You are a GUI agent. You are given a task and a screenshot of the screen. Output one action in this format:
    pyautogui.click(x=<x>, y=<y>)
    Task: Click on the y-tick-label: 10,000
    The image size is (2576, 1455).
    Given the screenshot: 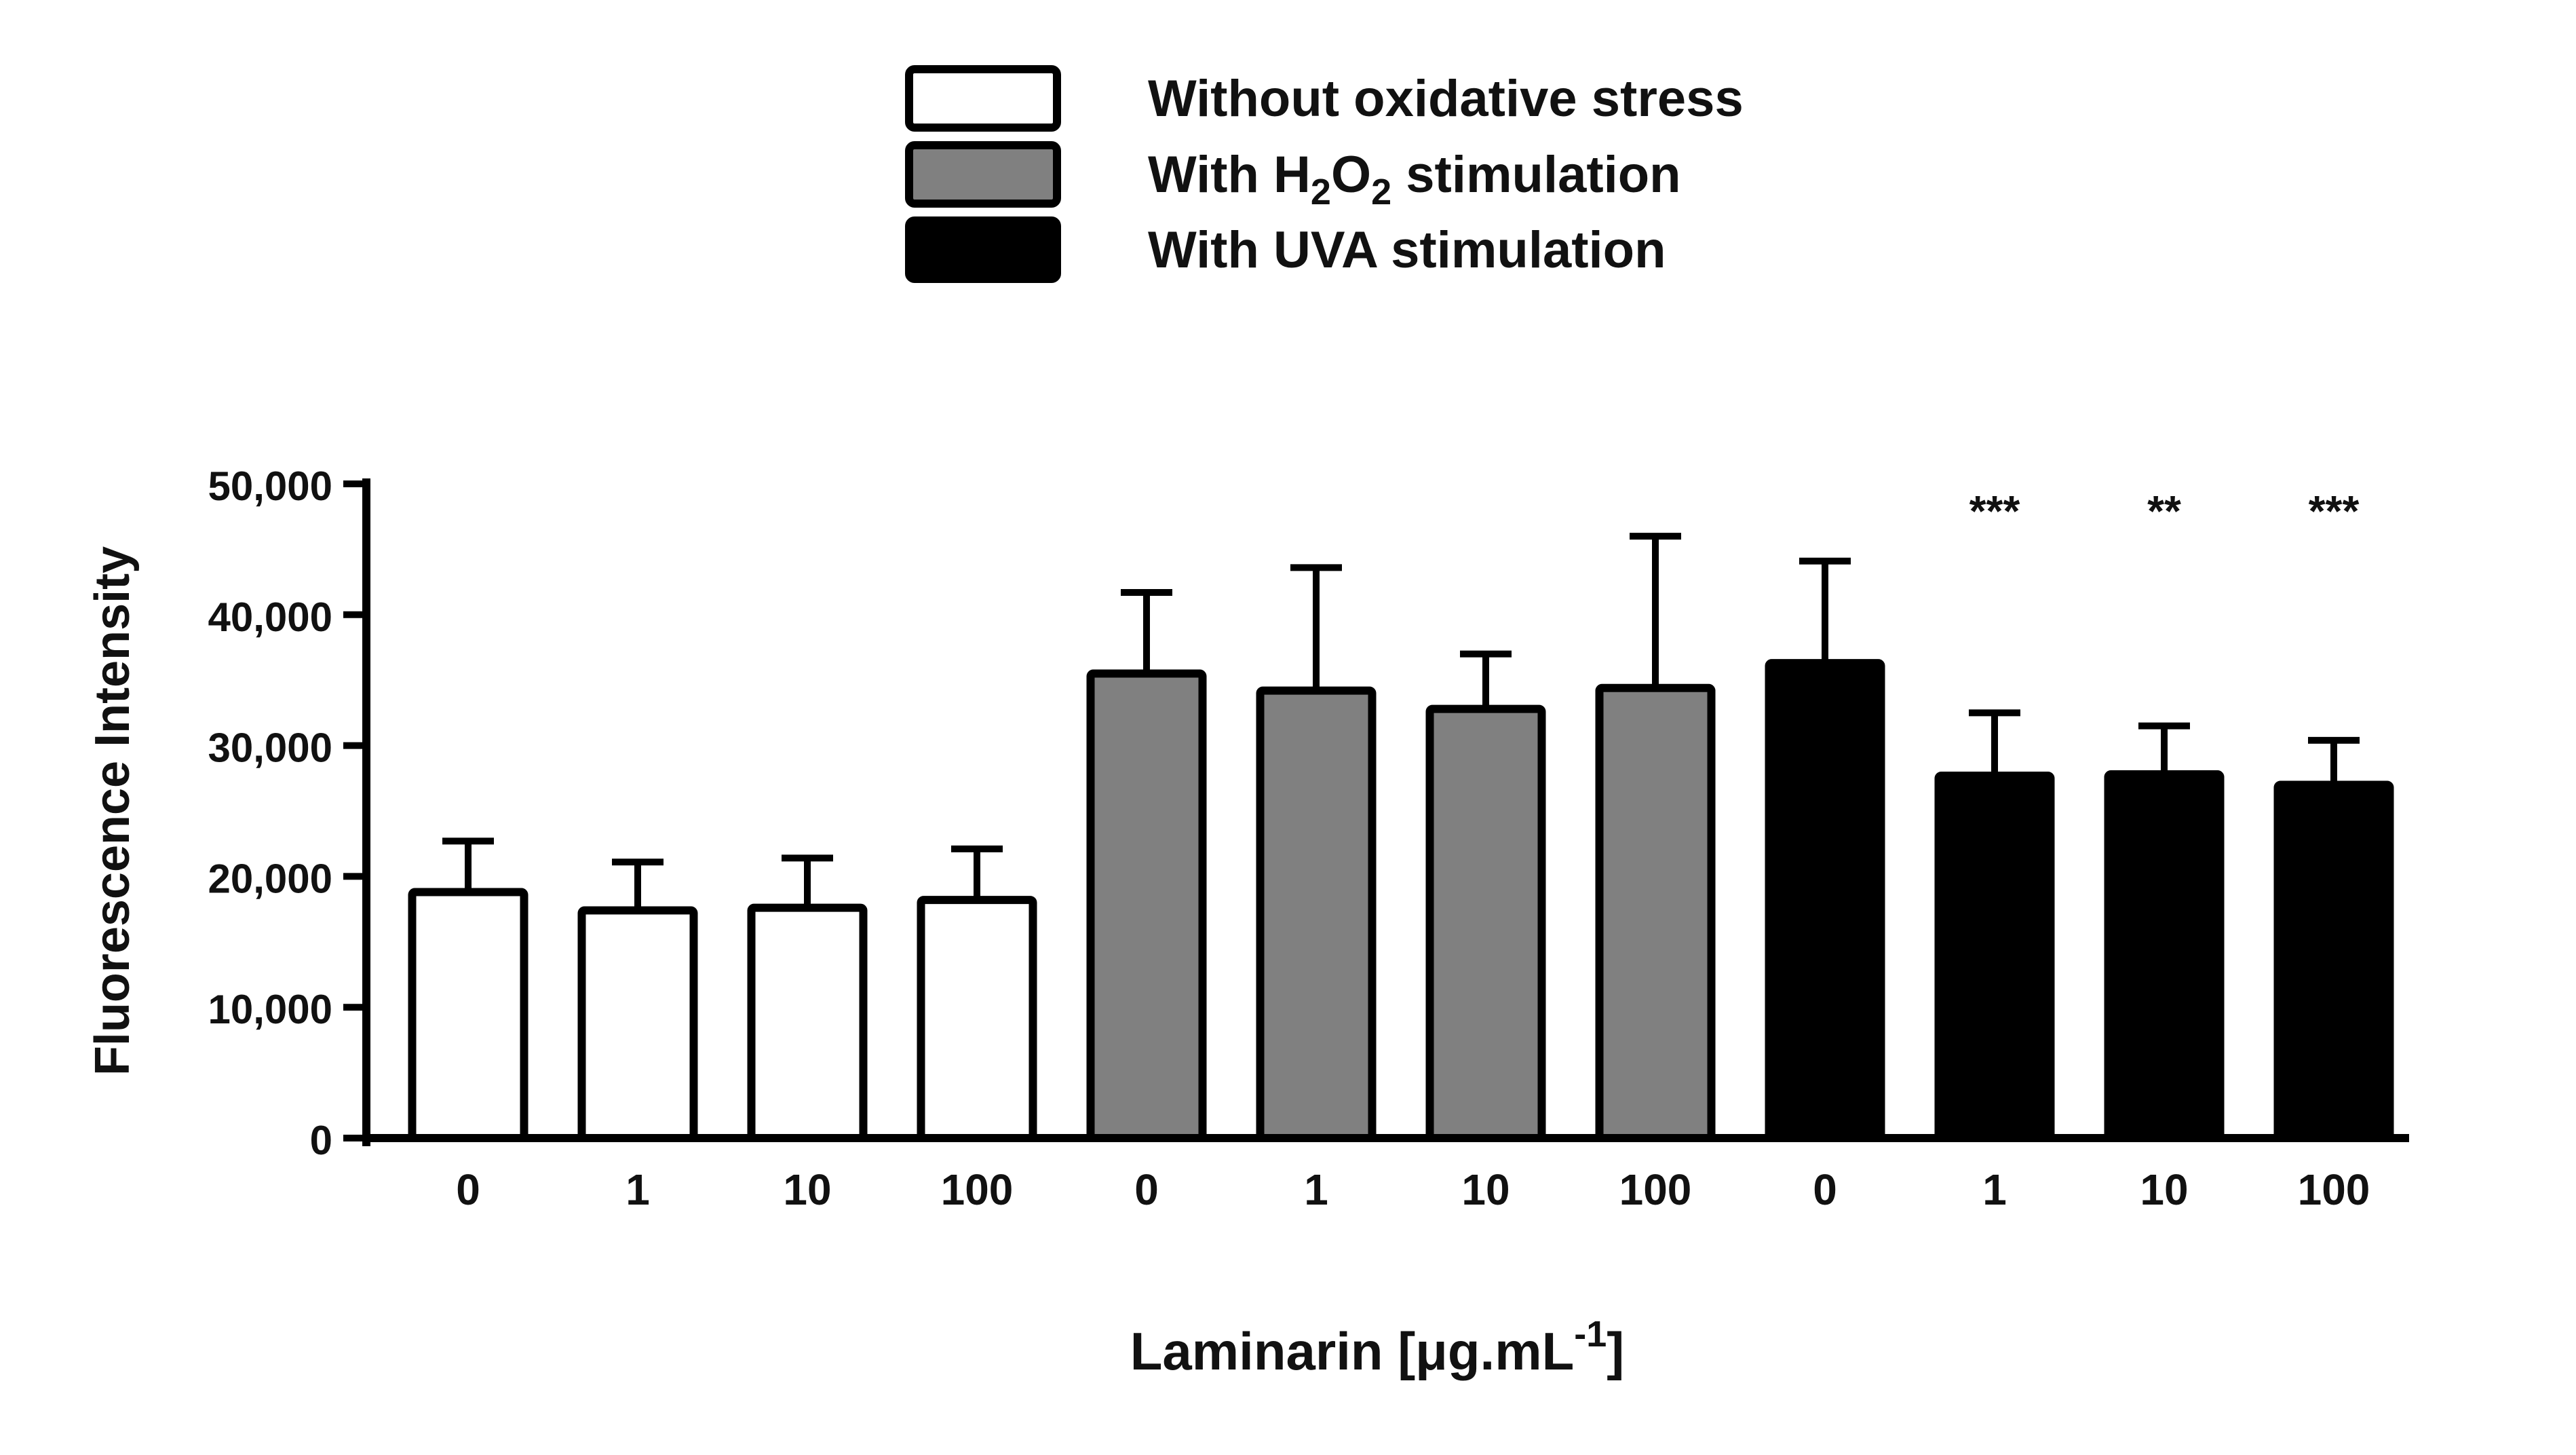 What is the action you would take?
    pyautogui.click(x=270, y=1009)
    